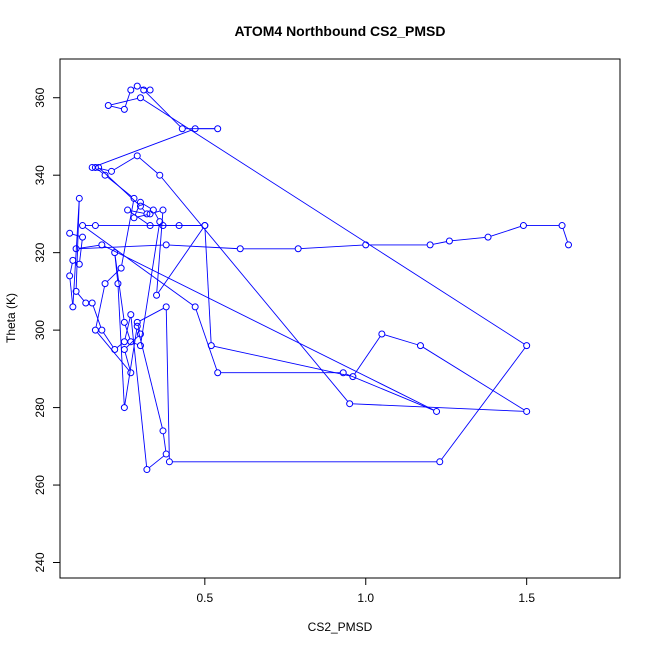 The image size is (650, 650). Describe the element at coordinates (339, 31) in the screenshot. I see `chart-title: ATOM4 Northbound CS2_PMSD` at that location.